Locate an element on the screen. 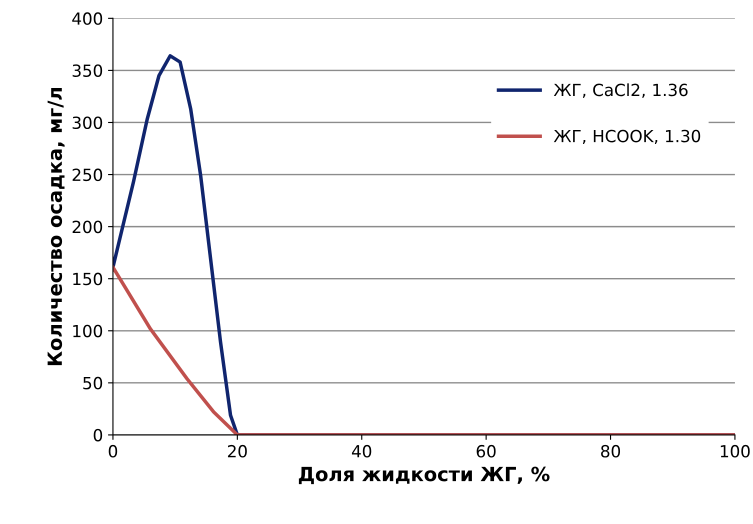 Image resolution: width=753 pixels, height=524 pixels. y-tick-label: 350 is located at coordinates (87, 70).